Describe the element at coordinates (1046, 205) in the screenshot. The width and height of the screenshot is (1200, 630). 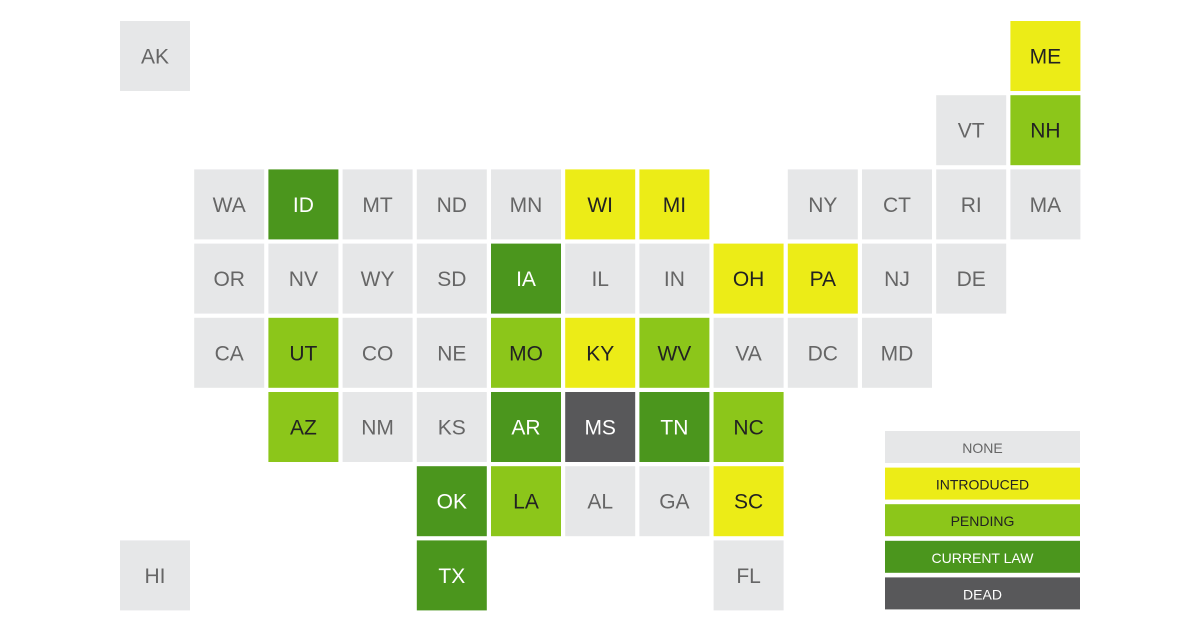
I see `state-label: MA` at that location.